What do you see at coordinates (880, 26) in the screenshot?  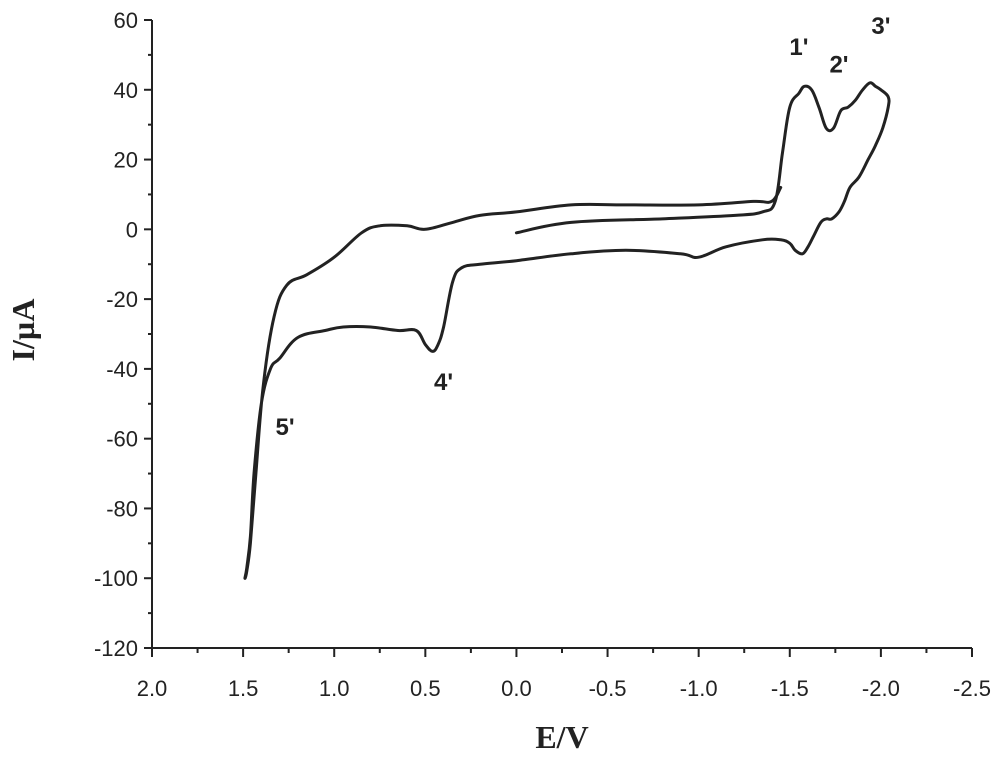 I see `peak-label: 3'` at bounding box center [880, 26].